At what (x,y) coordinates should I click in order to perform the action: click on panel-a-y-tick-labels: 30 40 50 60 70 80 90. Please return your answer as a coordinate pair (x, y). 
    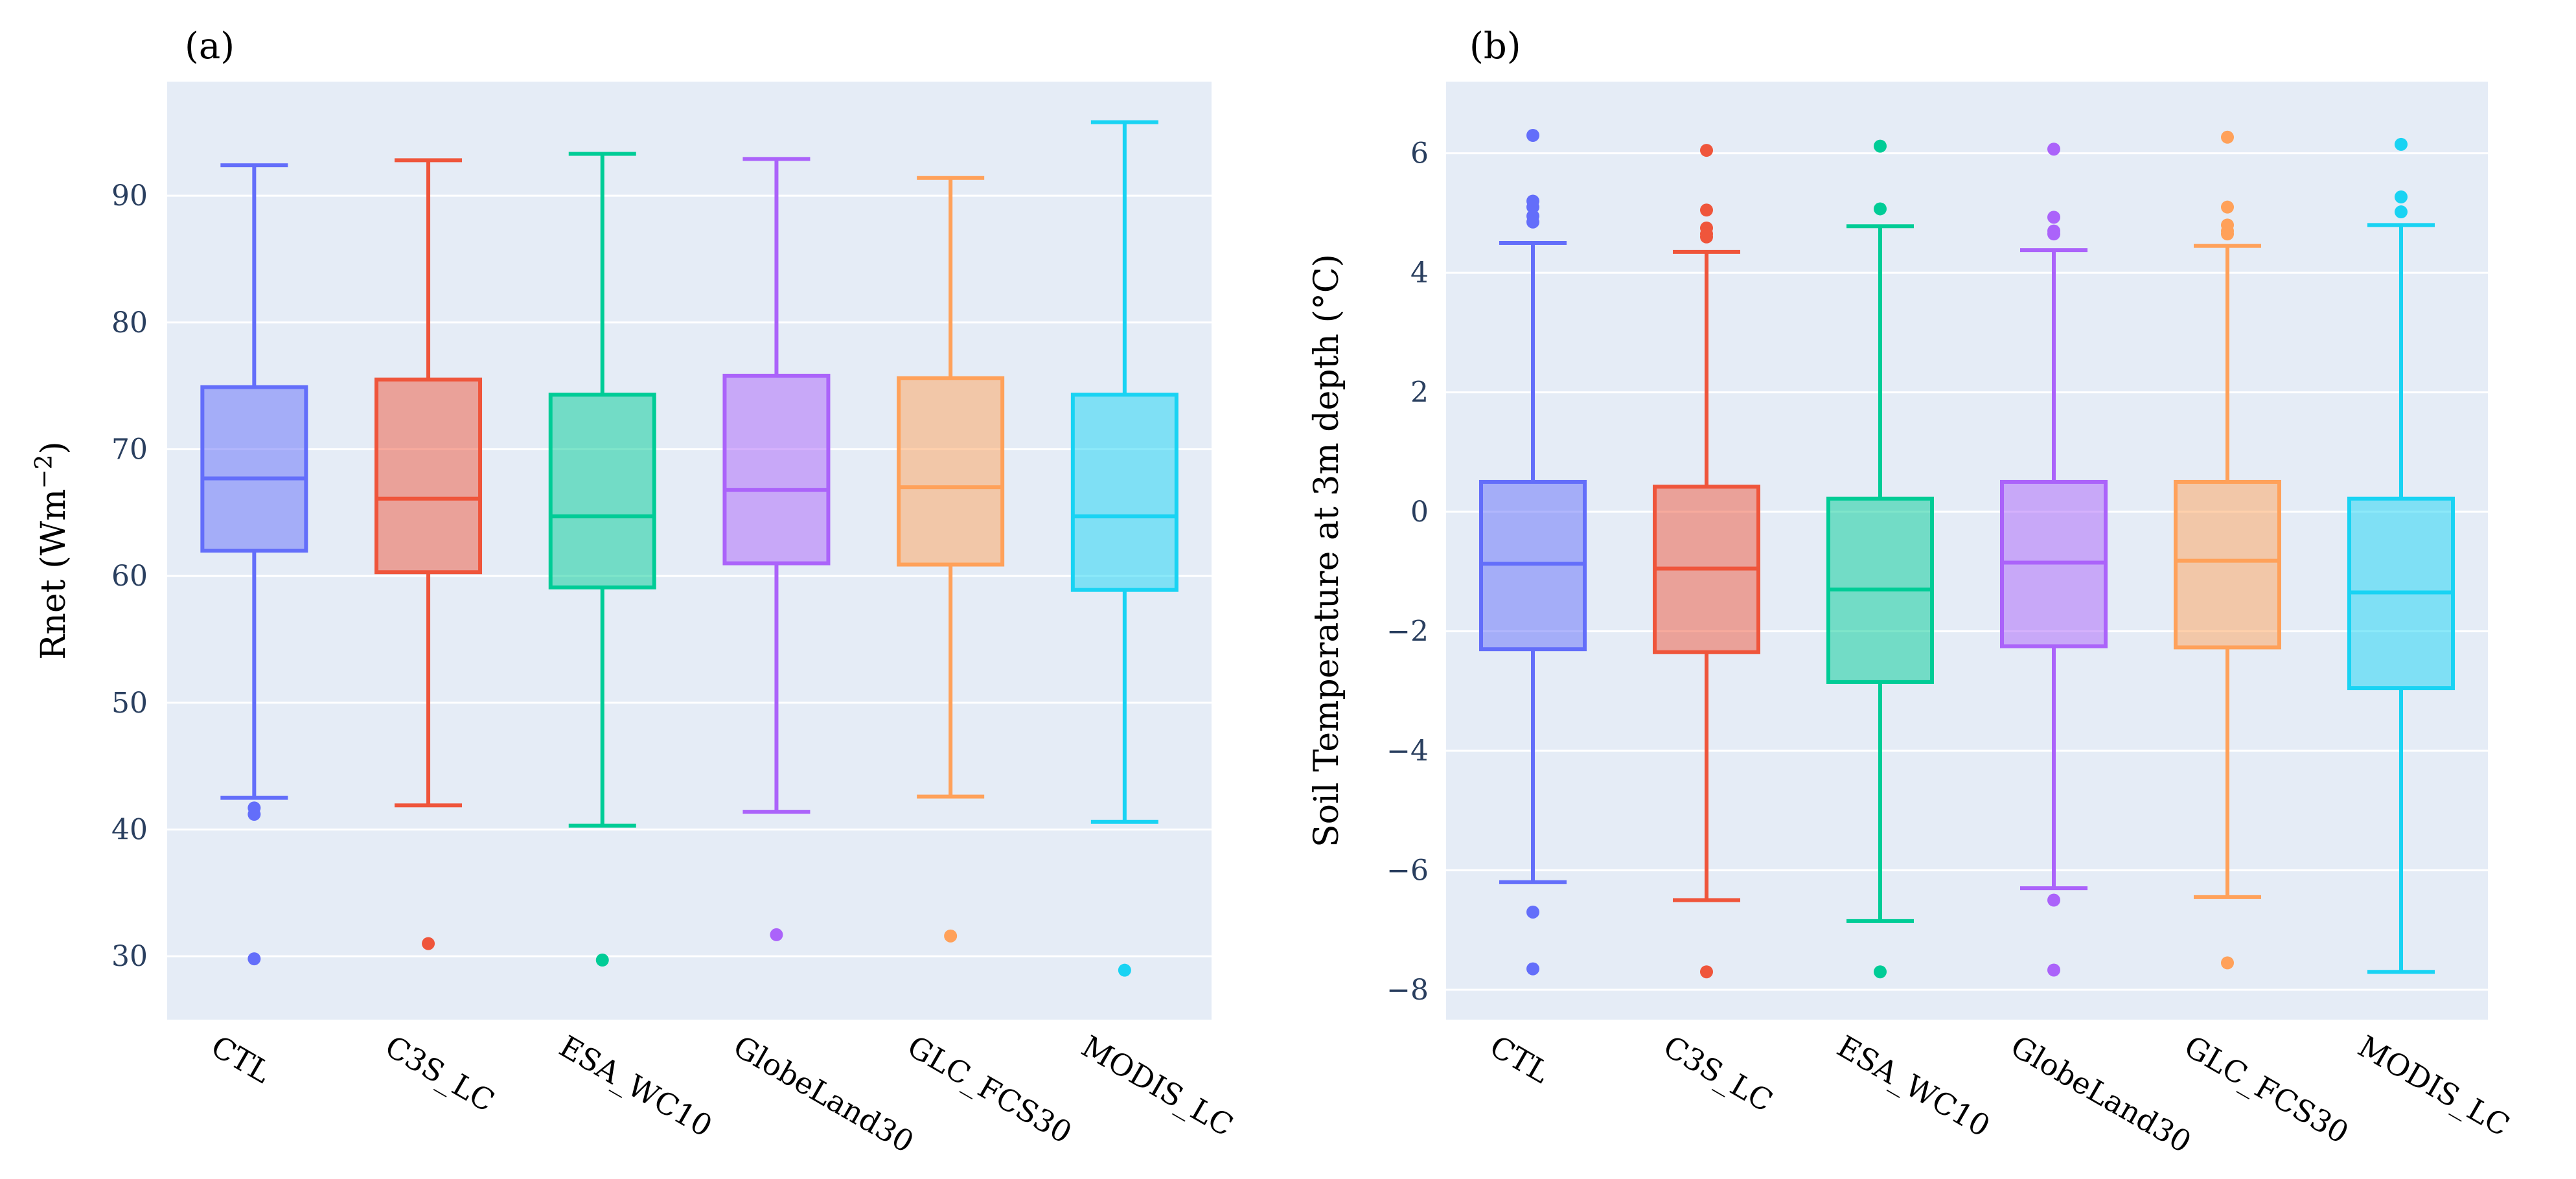
    Looking at the image, I should click on (129, 576).